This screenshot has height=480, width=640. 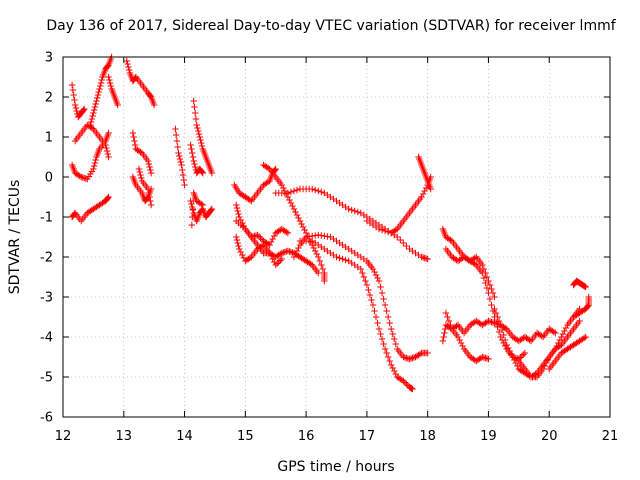 I want to click on series-track-a, so click(x=90, y=209).